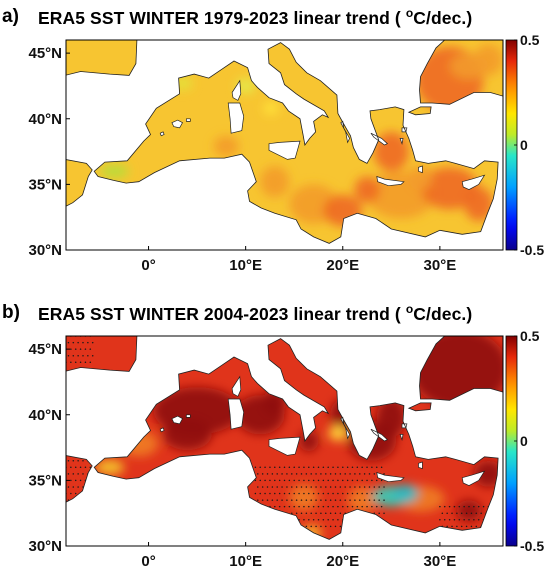 This screenshot has height=576, width=550. I want to click on panel-letter: a), so click(10, 16).